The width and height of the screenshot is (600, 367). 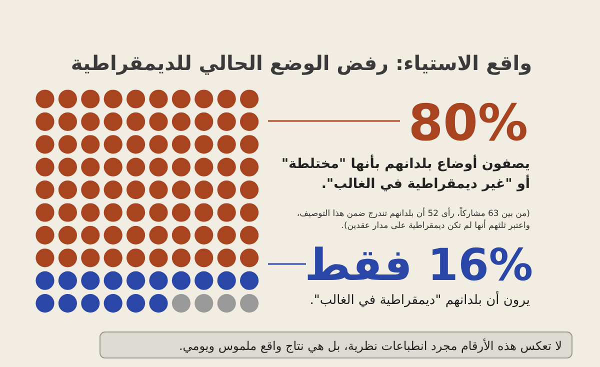 What do you see at coordinates (301, 63) in the screenshot?
I see `text: واقع الاستياء: رفض الوضع الحالي للديمقراطية` at bounding box center [301, 63].